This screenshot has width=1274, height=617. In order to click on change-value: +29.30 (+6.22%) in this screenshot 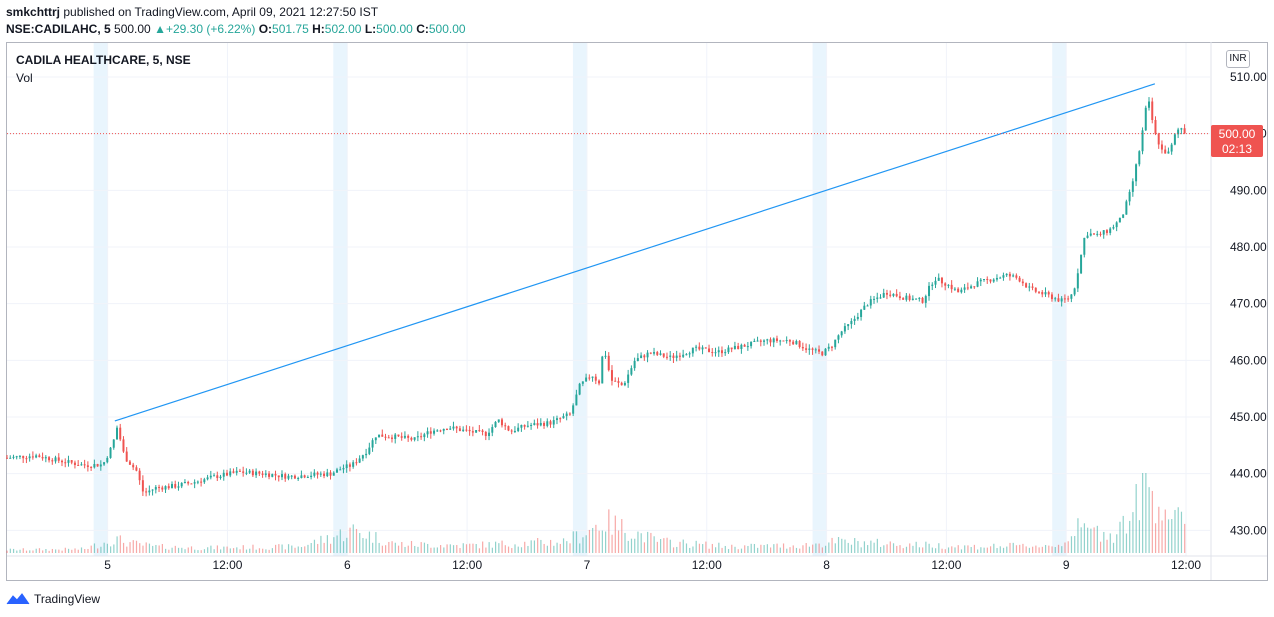, I will do `click(210, 29)`.